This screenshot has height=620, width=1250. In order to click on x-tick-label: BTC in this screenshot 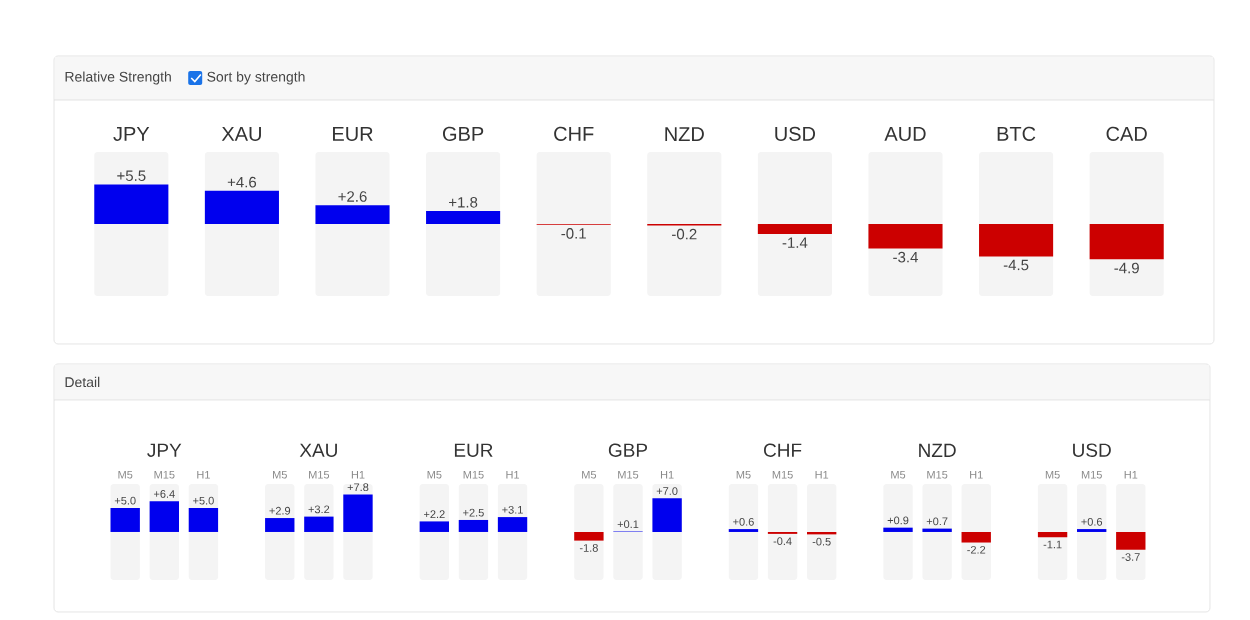, I will do `click(1016, 133)`.